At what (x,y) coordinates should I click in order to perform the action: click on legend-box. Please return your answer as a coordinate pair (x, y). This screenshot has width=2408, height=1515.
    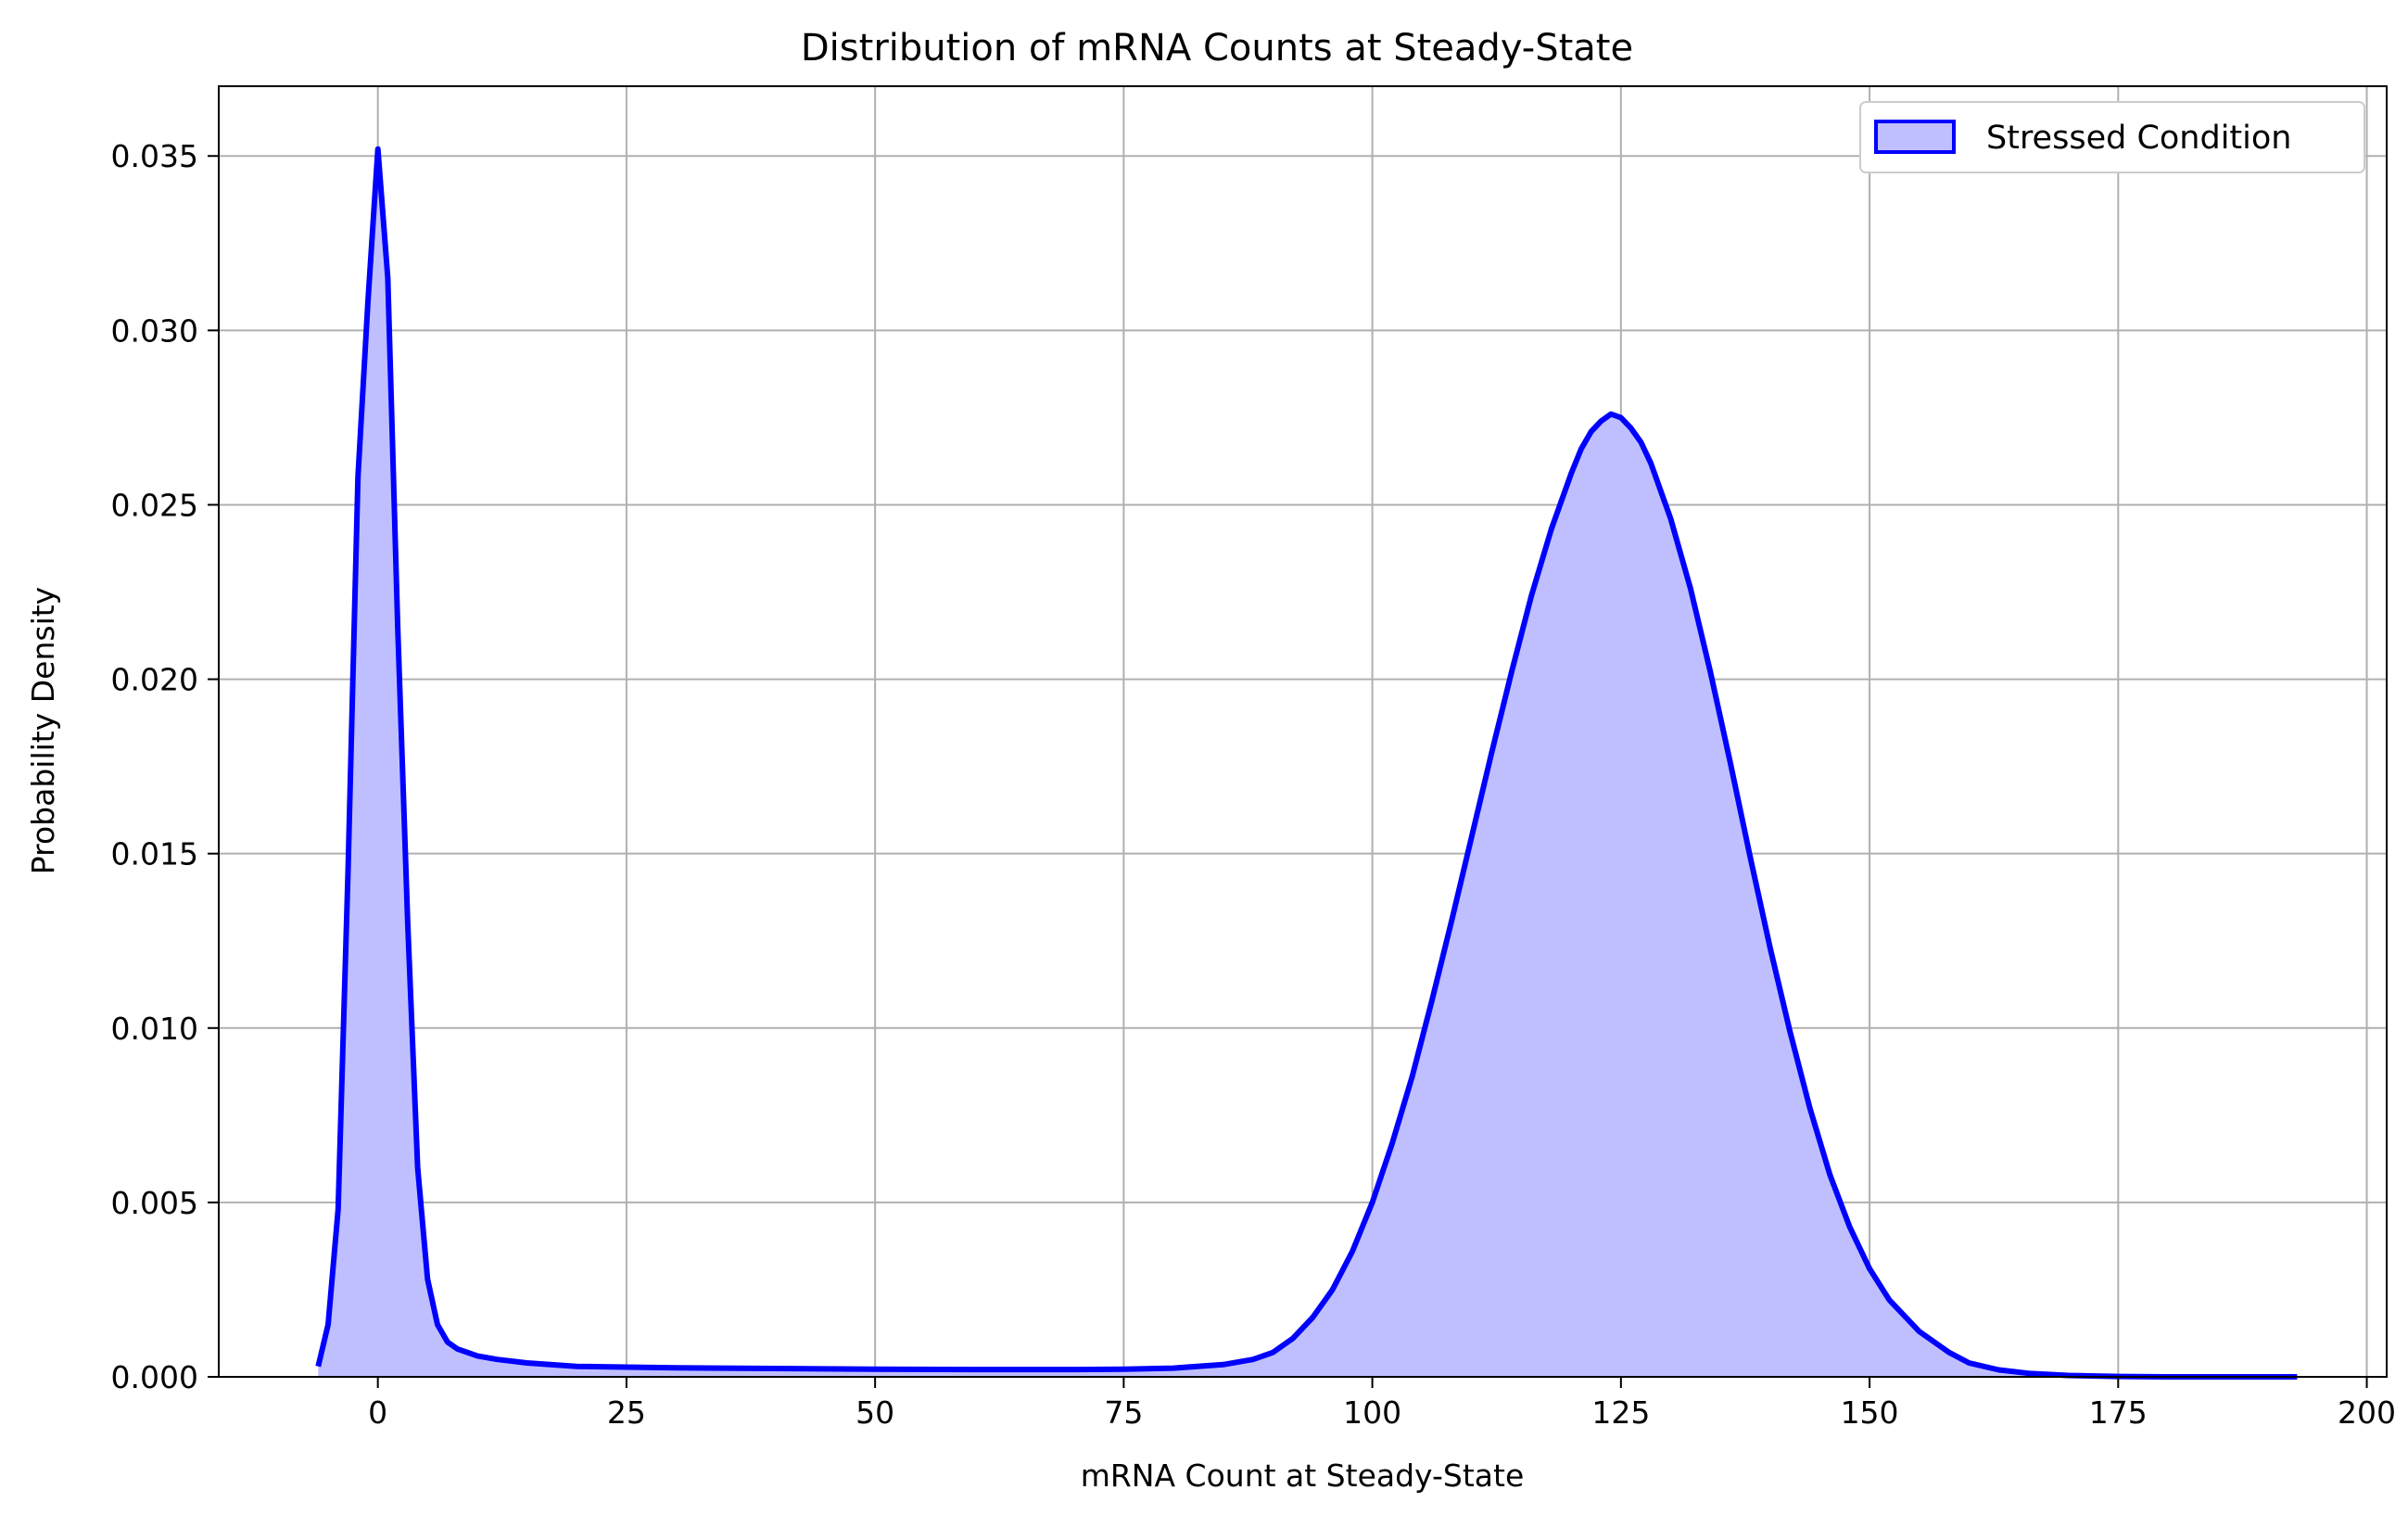
    Looking at the image, I should click on (2112, 137).